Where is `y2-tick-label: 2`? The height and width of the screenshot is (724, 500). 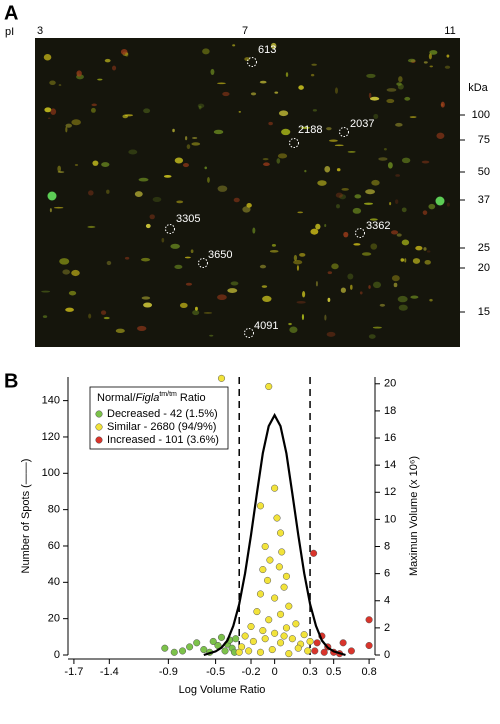 y2-tick-label: 2 is located at coordinates (387, 628).